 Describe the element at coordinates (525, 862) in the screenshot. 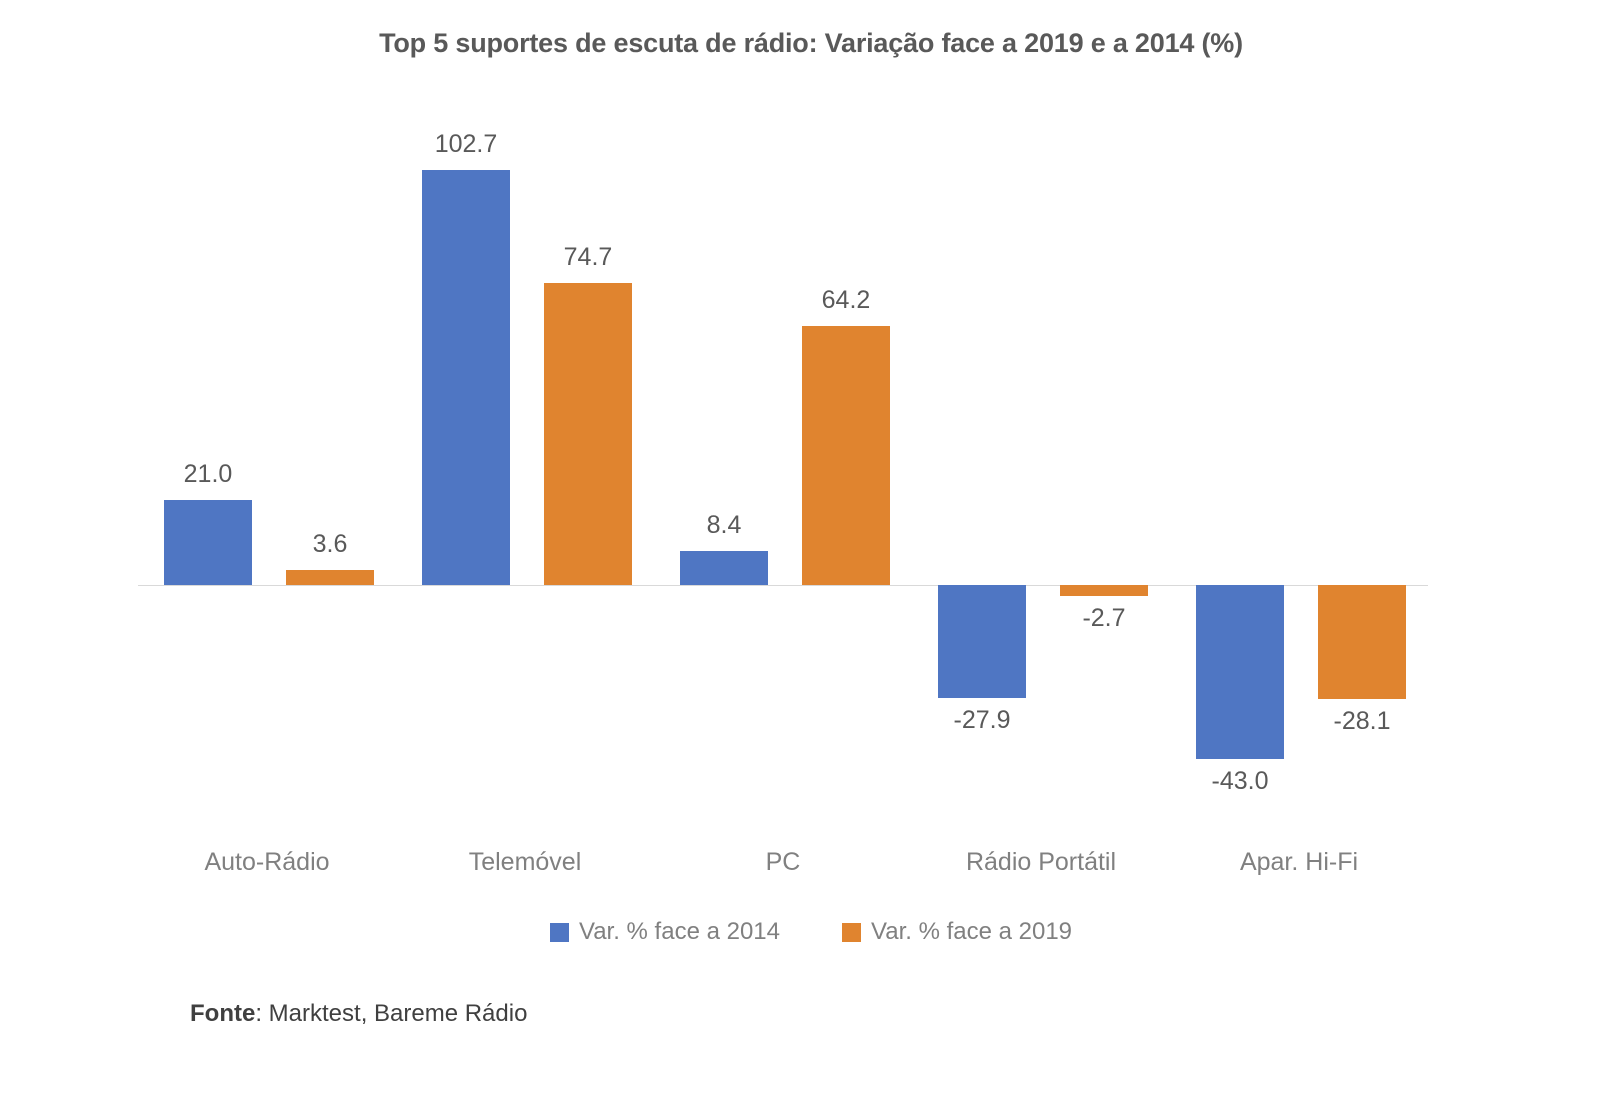

I see `category-label: Telemóvel` at that location.